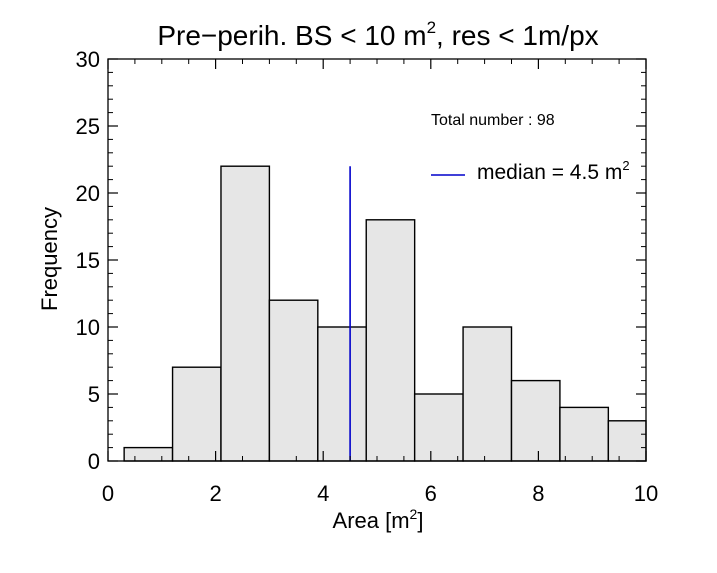 The height and width of the screenshot is (573, 717). What do you see at coordinates (646, 493) in the screenshot?
I see `x-tick-label: 10` at bounding box center [646, 493].